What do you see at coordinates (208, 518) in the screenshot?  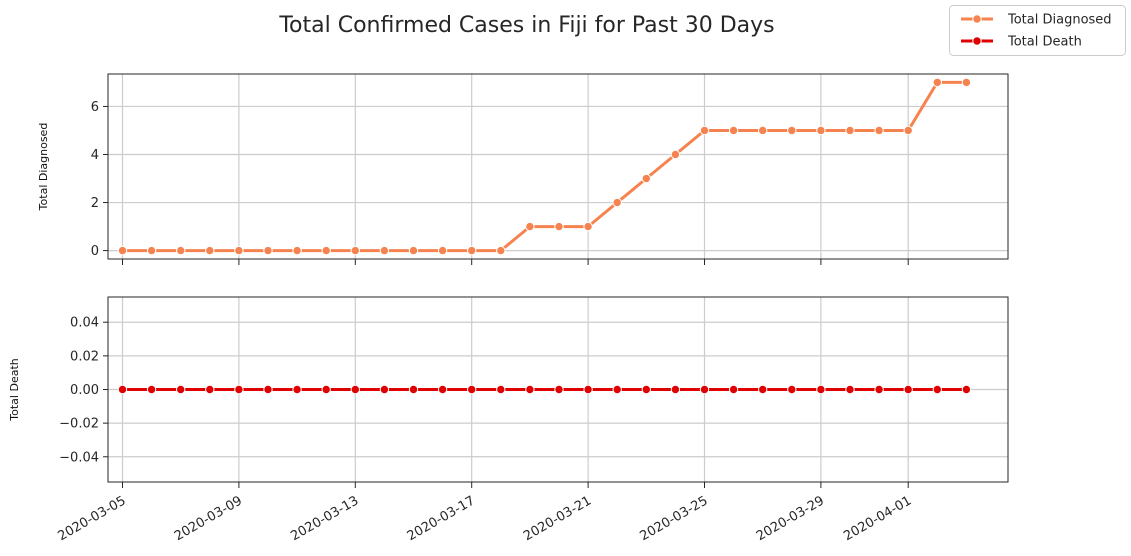 I see `x-tick-label: 2020-03-09` at bounding box center [208, 518].